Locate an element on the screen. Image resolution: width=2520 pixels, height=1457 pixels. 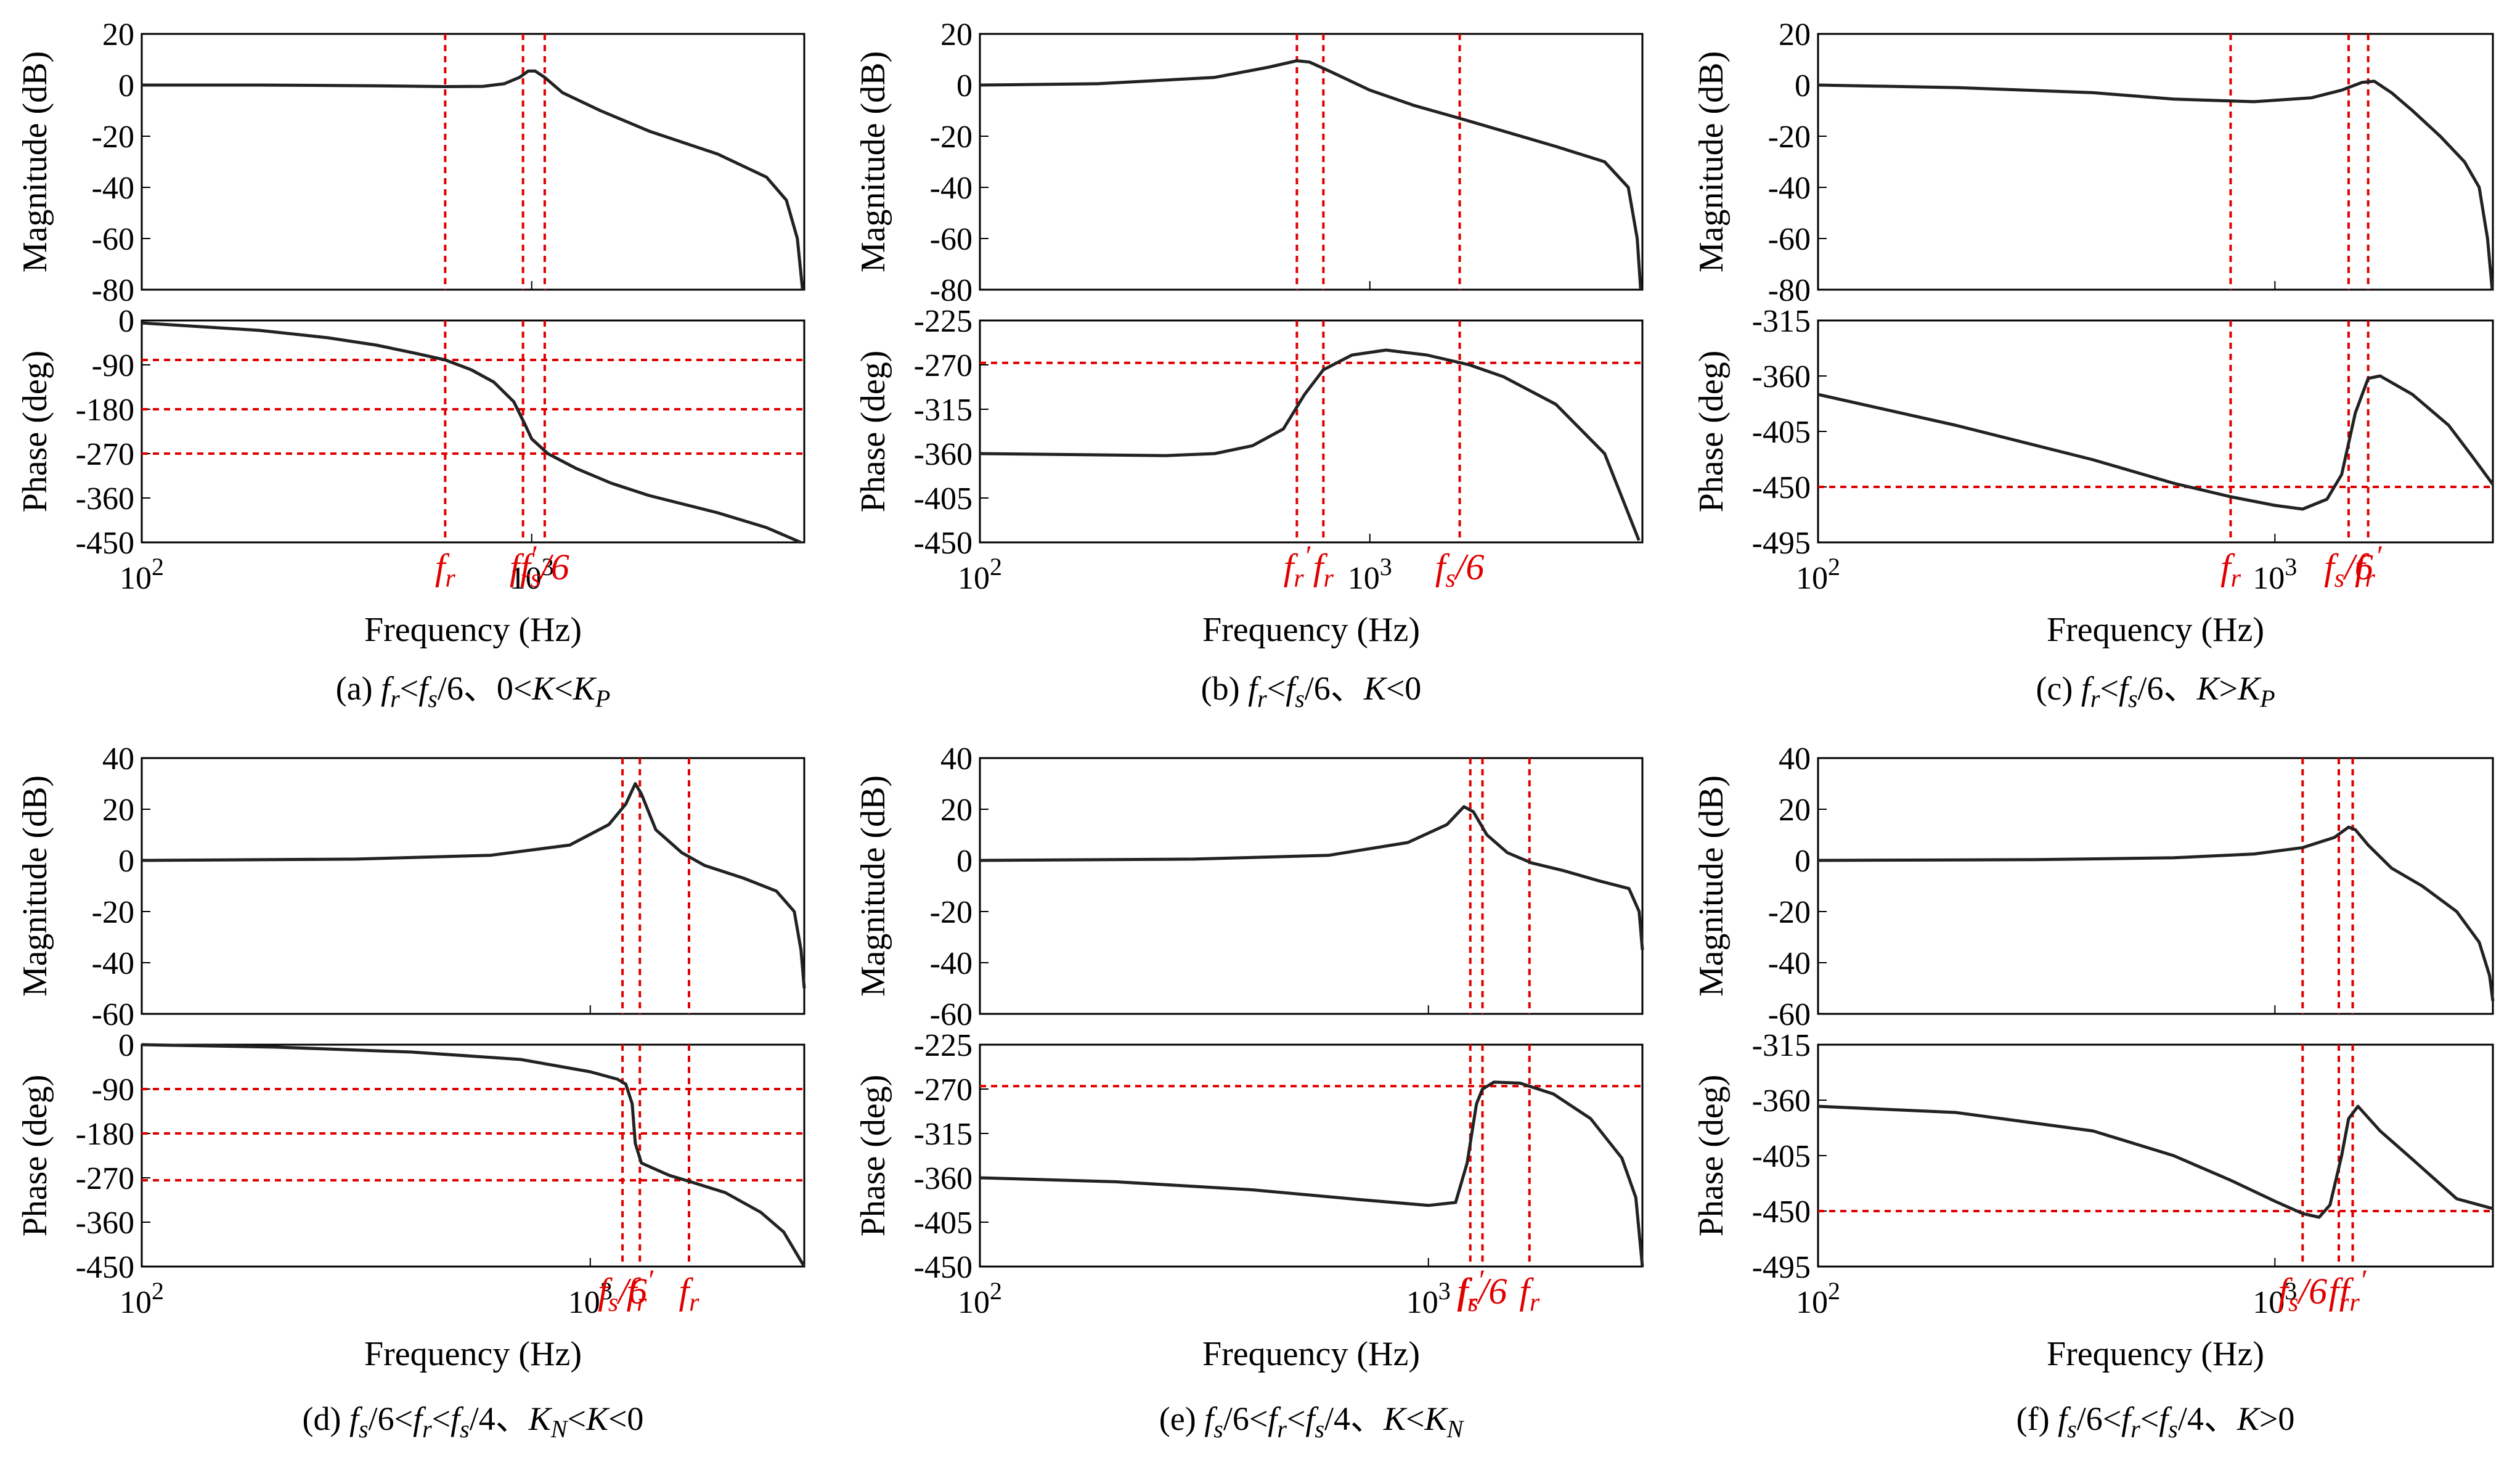
panel-caption: (e) fs/6<fr<fs/4、K<KN is located at coordinates (1312, 1421).